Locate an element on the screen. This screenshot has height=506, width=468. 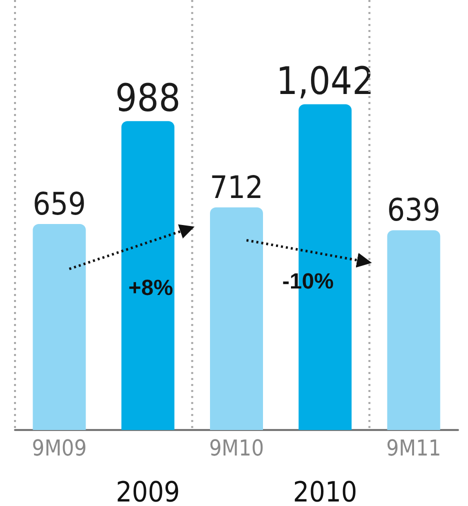
x-tick-label: 2010 is located at coordinates (325, 491).